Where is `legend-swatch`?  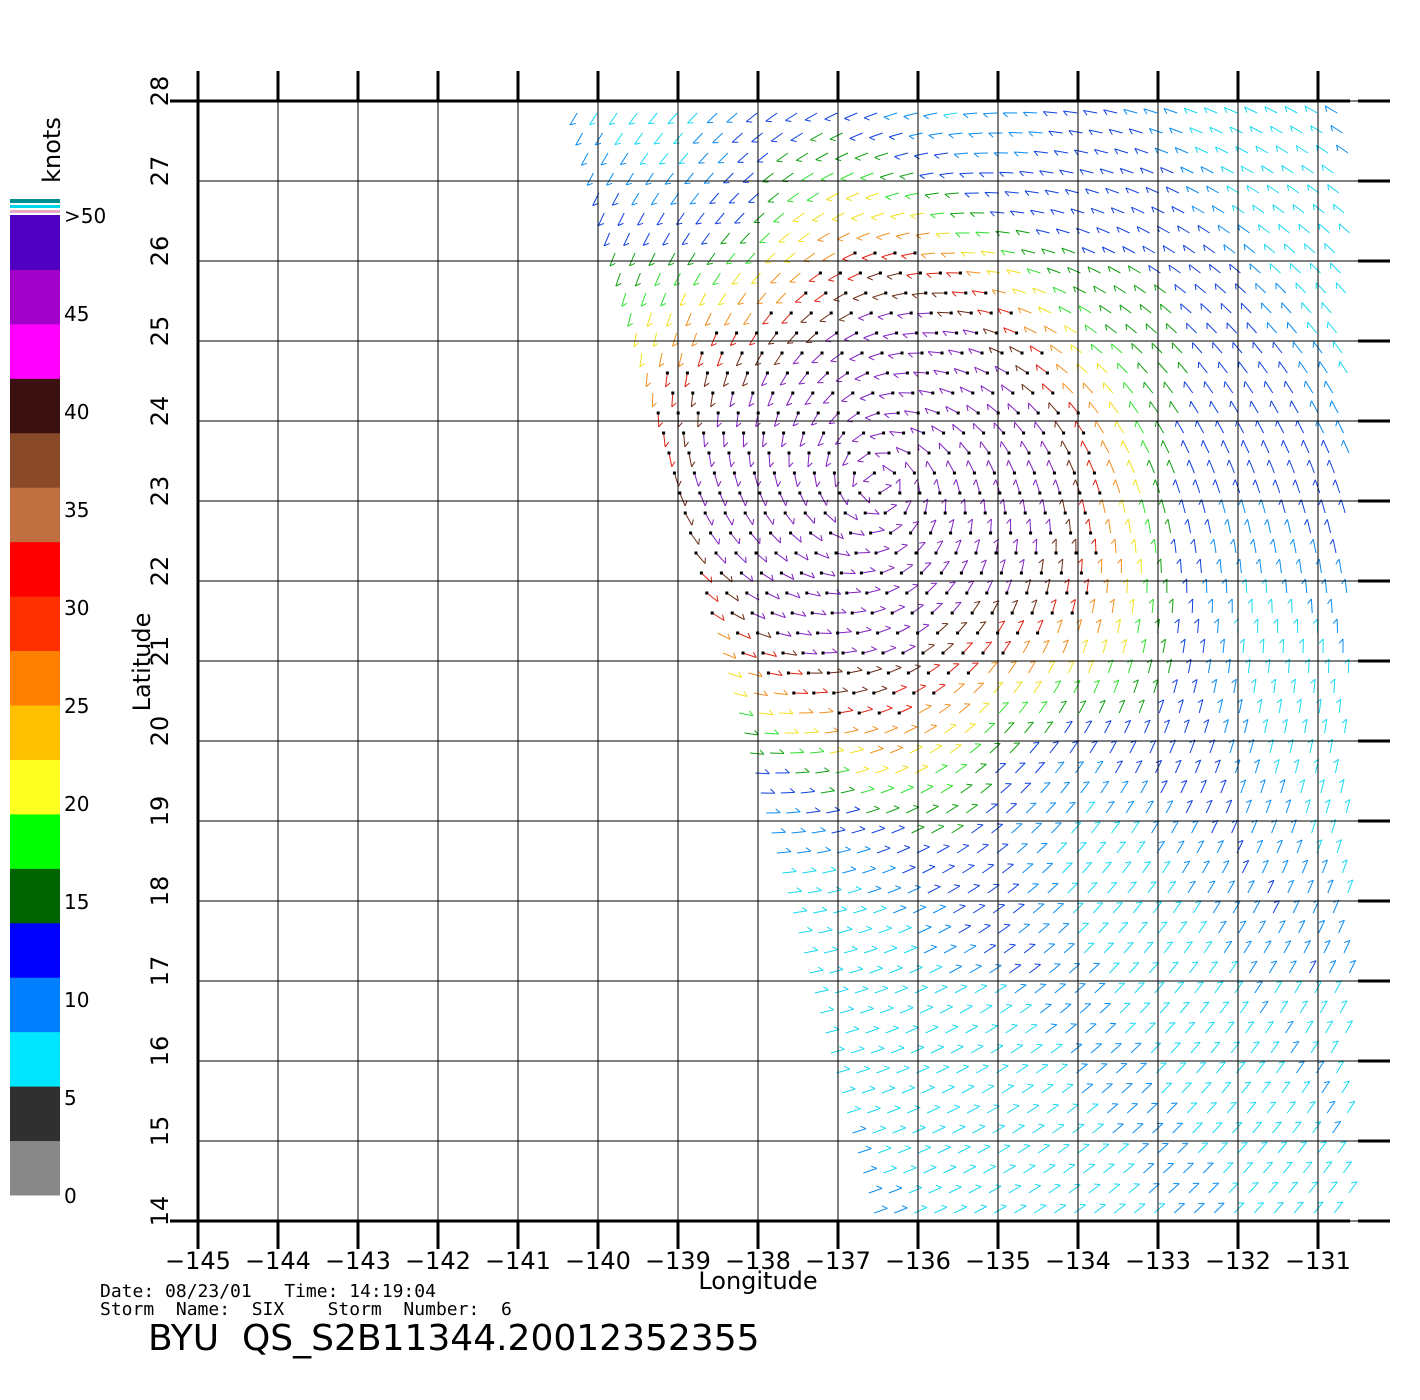 legend-swatch is located at coordinates (35, 950).